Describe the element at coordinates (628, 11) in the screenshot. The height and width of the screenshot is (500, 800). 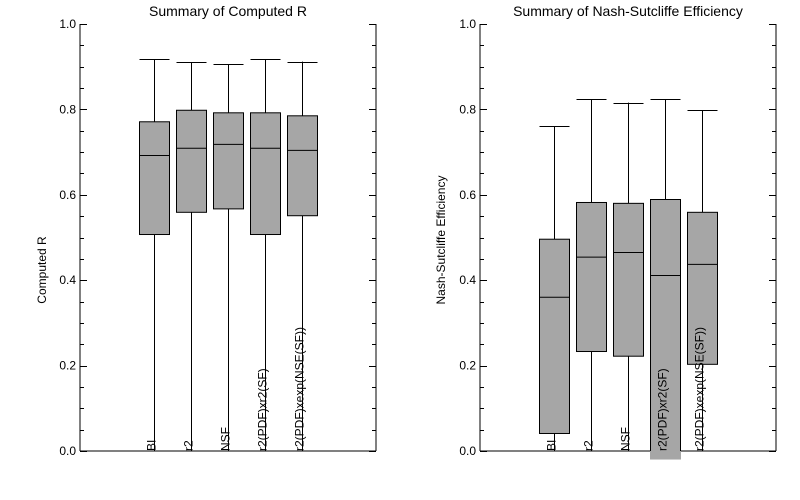
I see `chart-title: Summary of Nash-Sutcliffe Efficiency` at that location.